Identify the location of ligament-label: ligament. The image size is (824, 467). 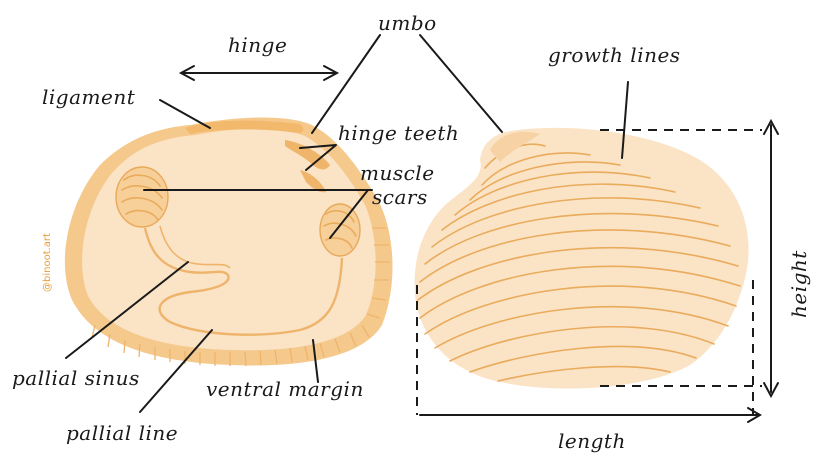
(89, 97).